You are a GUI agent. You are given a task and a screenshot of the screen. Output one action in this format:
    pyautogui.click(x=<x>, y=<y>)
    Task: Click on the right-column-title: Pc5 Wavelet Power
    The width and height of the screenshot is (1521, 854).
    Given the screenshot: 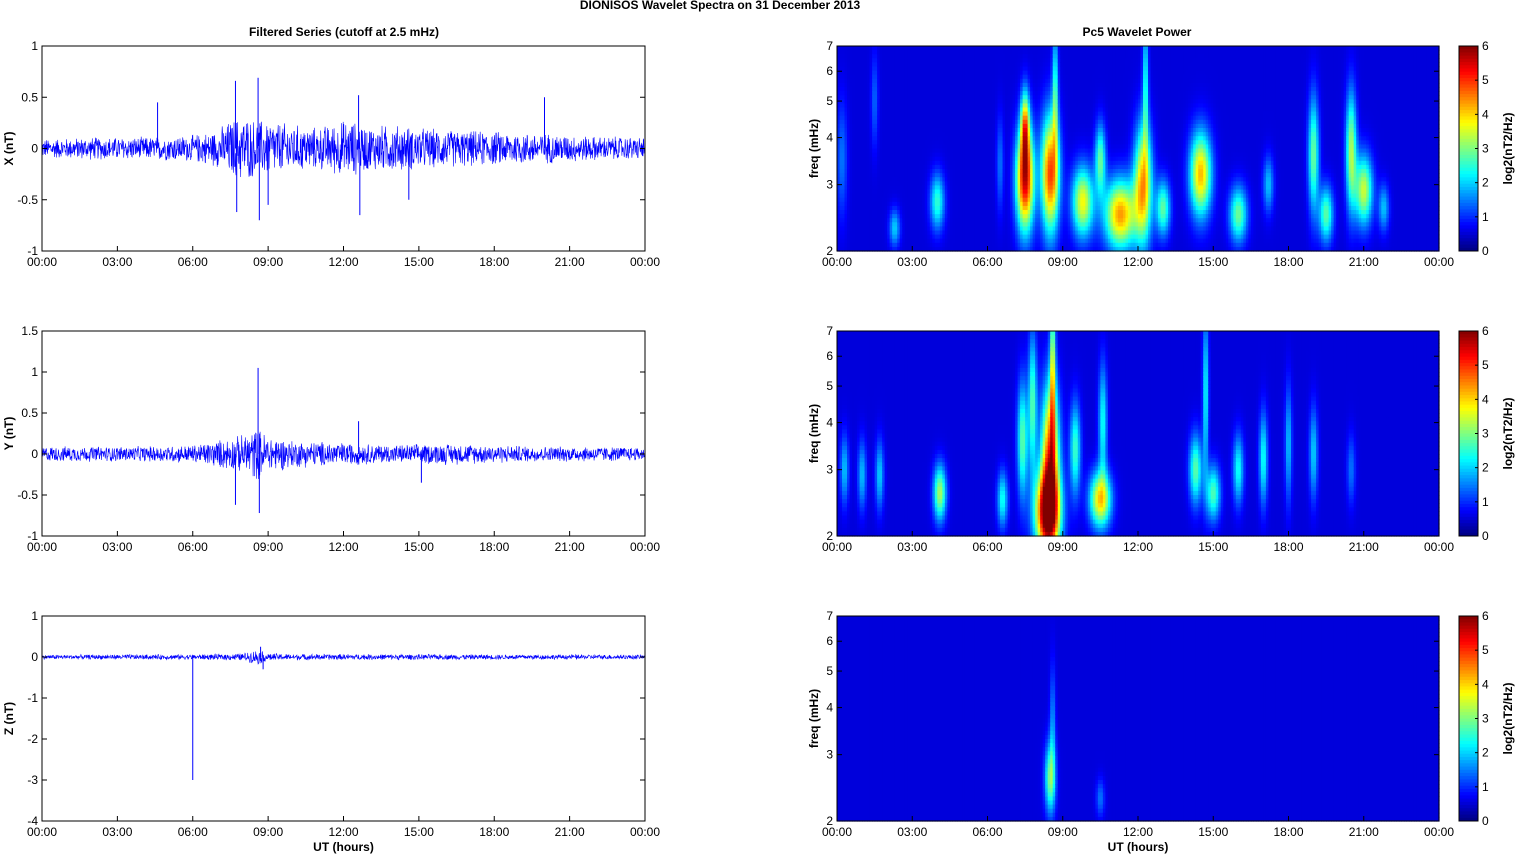 What is the action you would take?
    pyautogui.click(x=1137, y=32)
    